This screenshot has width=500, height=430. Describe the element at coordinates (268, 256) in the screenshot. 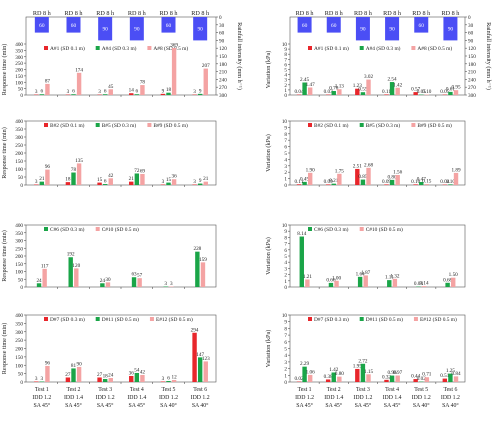

I see `right-3-ylabel: Variation (kPa)` at that location.